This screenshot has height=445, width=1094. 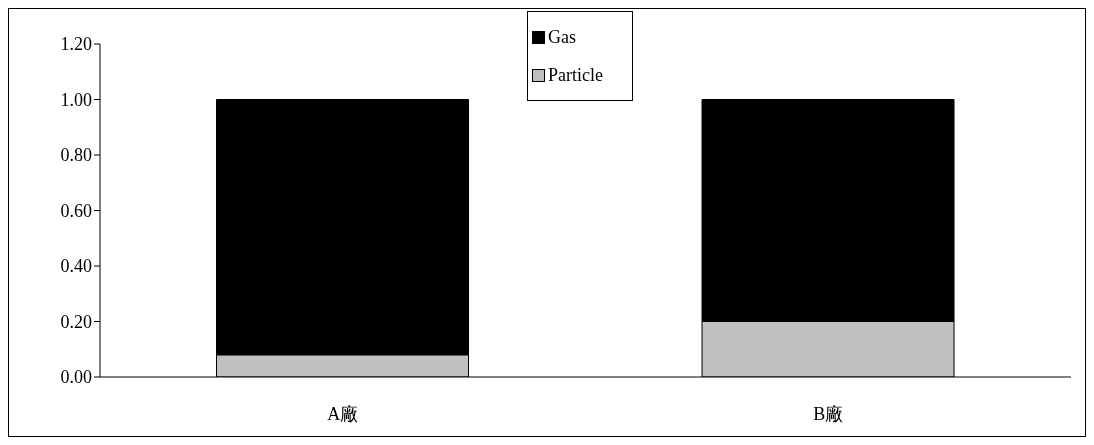 What do you see at coordinates (76, 155) in the screenshot?
I see `y-tick-label: 0.80` at bounding box center [76, 155].